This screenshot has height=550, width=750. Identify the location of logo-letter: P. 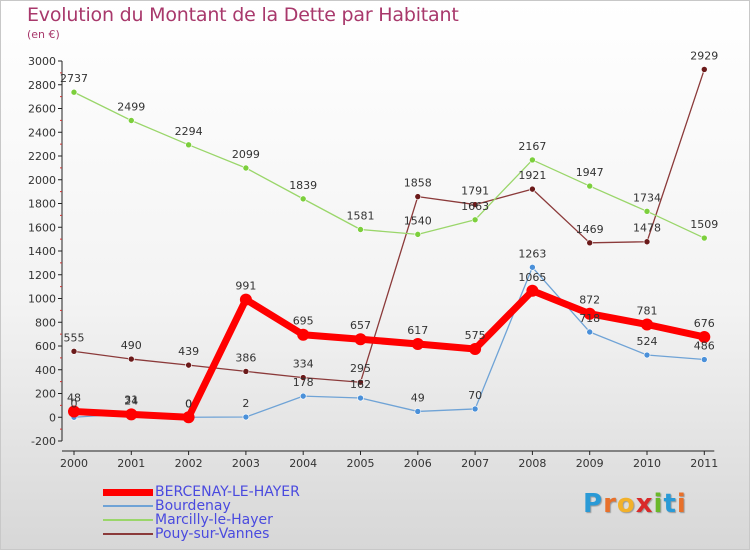
(593, 504).